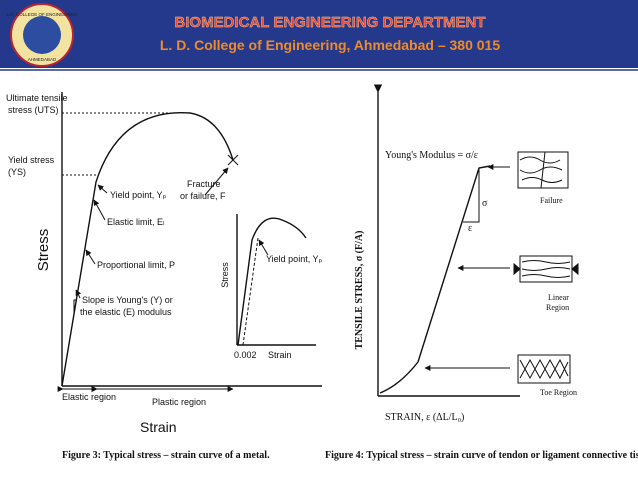 Image resolution: width=638 pixels, height=479 pixels. I want to click on label: ε, so click(470, 228).